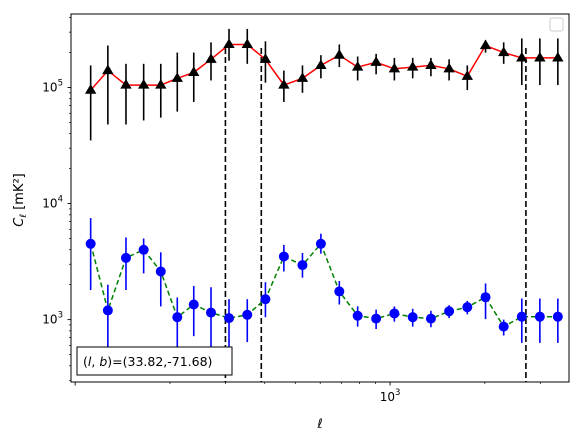  I want to click on annotation-box, so click(154, 361).